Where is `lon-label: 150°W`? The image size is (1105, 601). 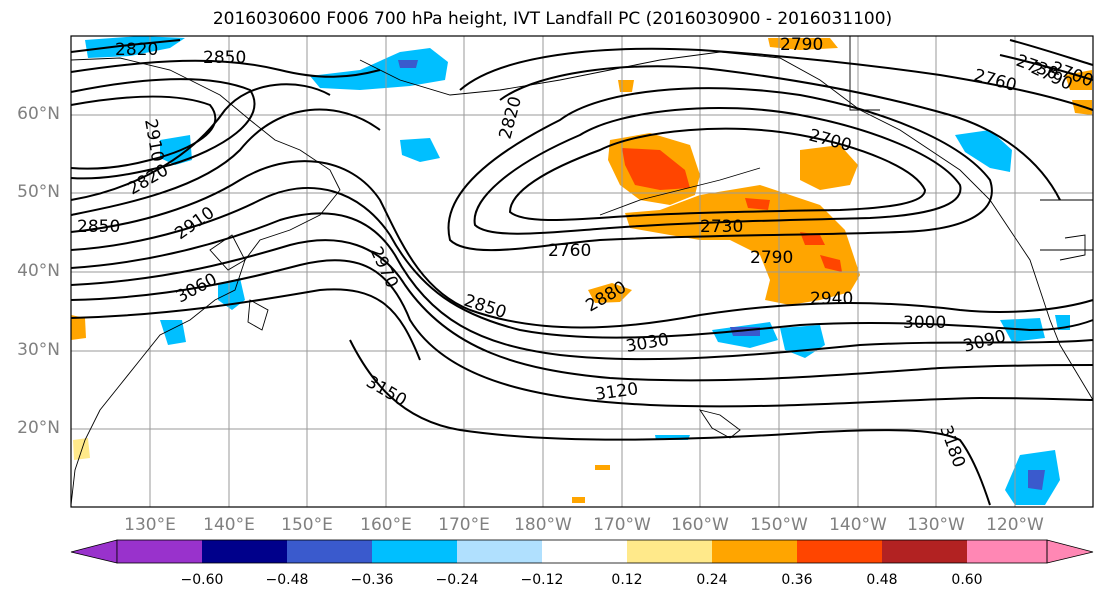 lon-label: 150°W is located at coordinates (779, 525).